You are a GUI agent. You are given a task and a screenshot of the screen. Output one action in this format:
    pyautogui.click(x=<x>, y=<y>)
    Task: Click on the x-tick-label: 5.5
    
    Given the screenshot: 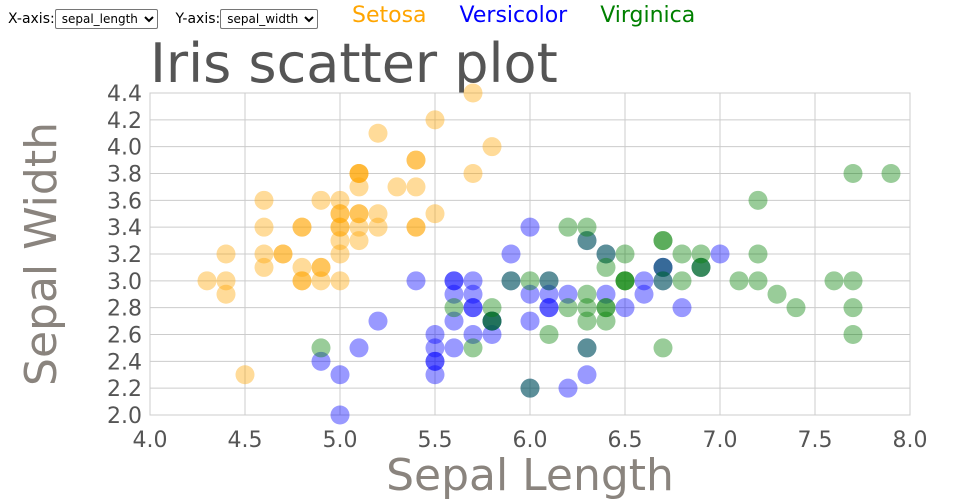 What is the action you would take?
    pyautogui.click(x=435, y=440)
    